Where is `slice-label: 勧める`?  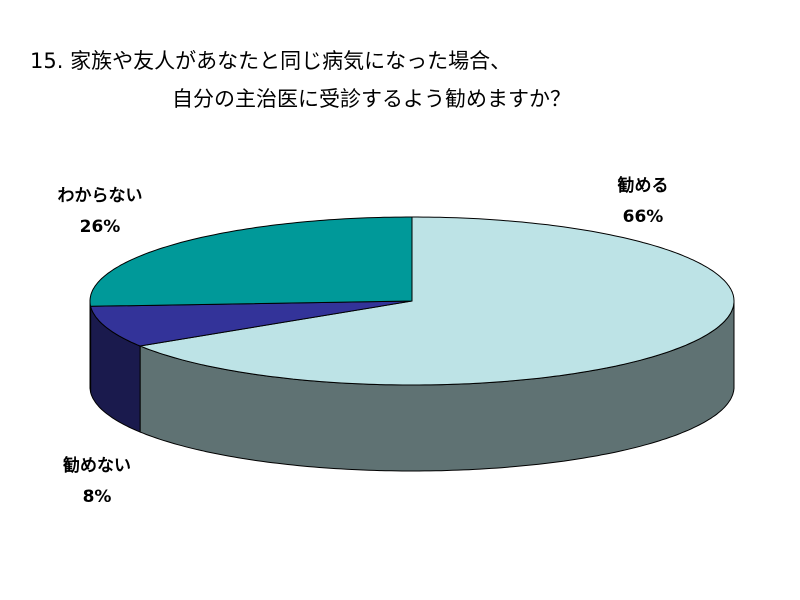 slice-label: 勧める is located at coordinates (643, 185).